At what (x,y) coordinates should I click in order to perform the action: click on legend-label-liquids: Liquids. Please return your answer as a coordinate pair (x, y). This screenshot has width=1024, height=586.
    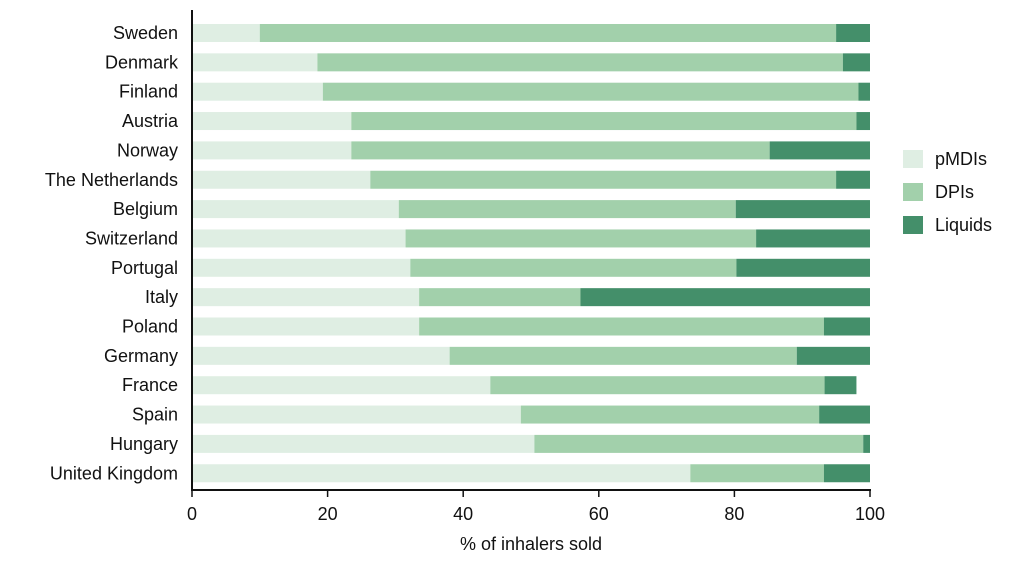
    Looking at the image, I should click on (963, 225).